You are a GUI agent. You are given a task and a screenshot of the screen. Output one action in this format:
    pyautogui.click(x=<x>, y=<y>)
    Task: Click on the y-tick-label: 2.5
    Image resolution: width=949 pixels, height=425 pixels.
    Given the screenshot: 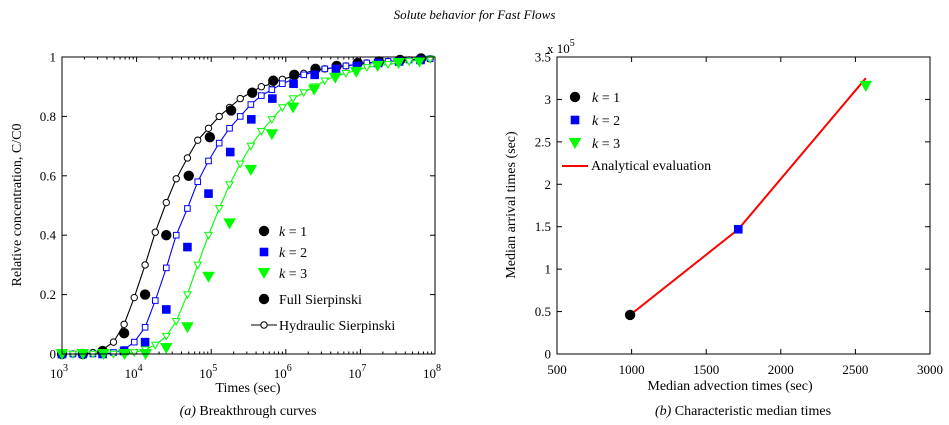 What is the action you would take?
    pyautogui.click(x=543, y=141)
    